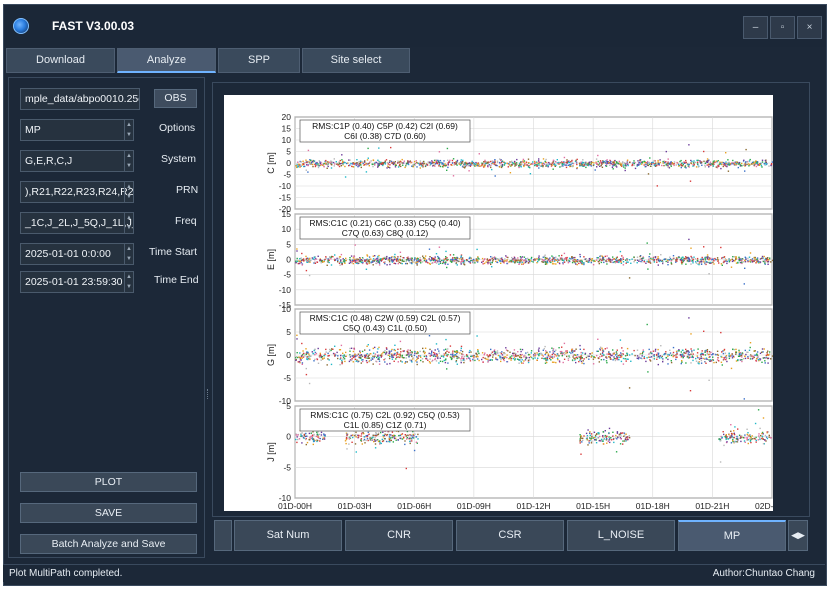 The height and width of the screenshot is (590, 830). I want to click on plot-button: PLOT, so click(108, 482).